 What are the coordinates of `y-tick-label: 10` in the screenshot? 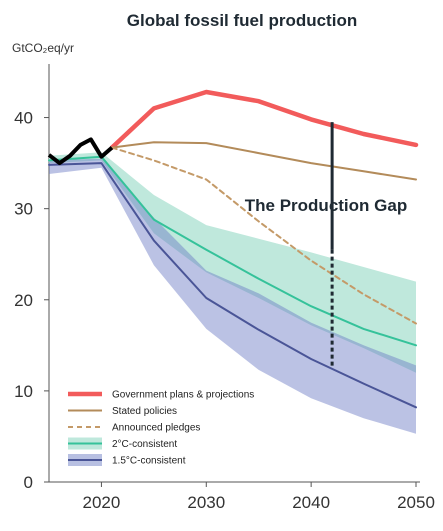 It's located at (23, 391).